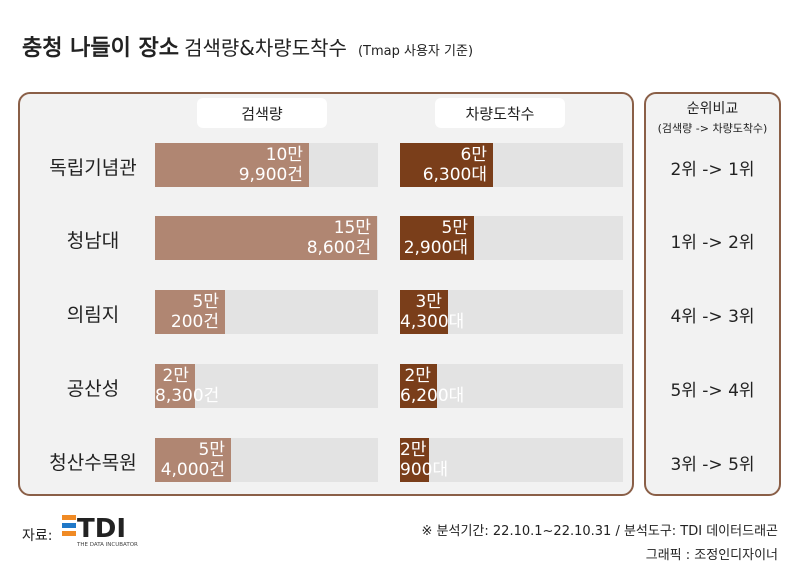  Describe the element at coordinates (712, 317) in the screenshot. I see `rank-change: 4위 -> 3위` at that location.